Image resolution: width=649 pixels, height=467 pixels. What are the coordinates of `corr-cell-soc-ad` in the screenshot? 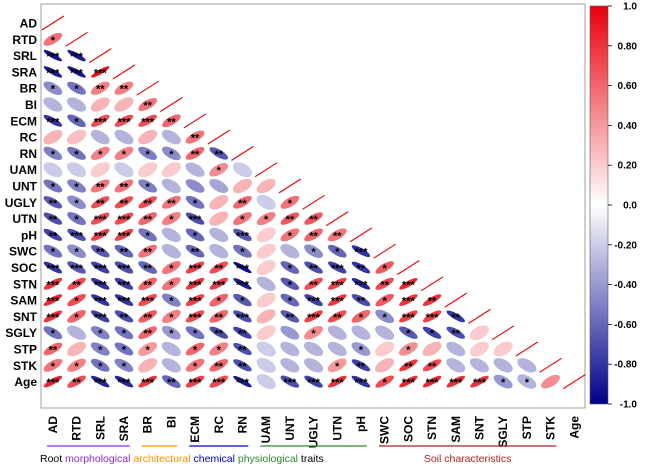 It's located at (53, 267).